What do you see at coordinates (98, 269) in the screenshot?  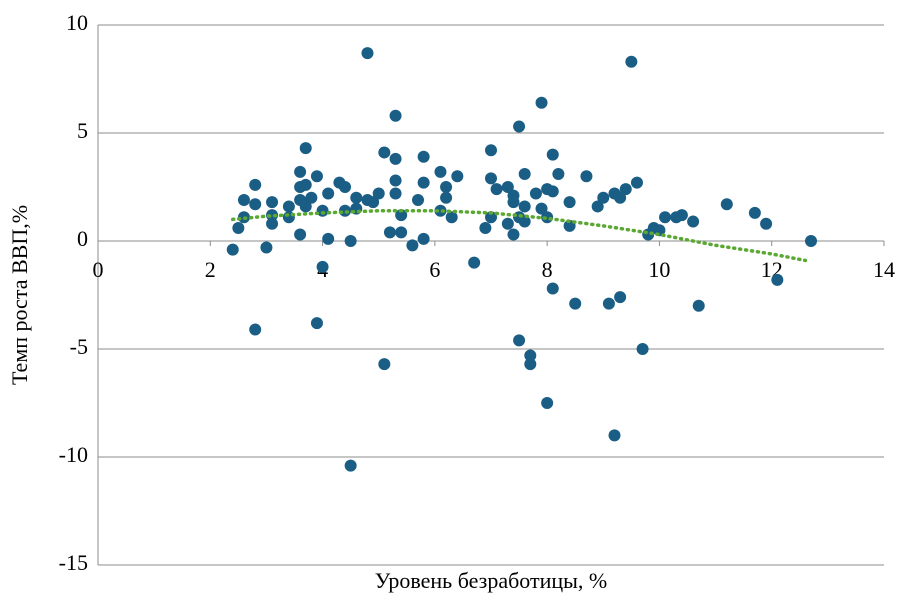 I see `x-tick-label: 0` at bounding box center [98, 269].